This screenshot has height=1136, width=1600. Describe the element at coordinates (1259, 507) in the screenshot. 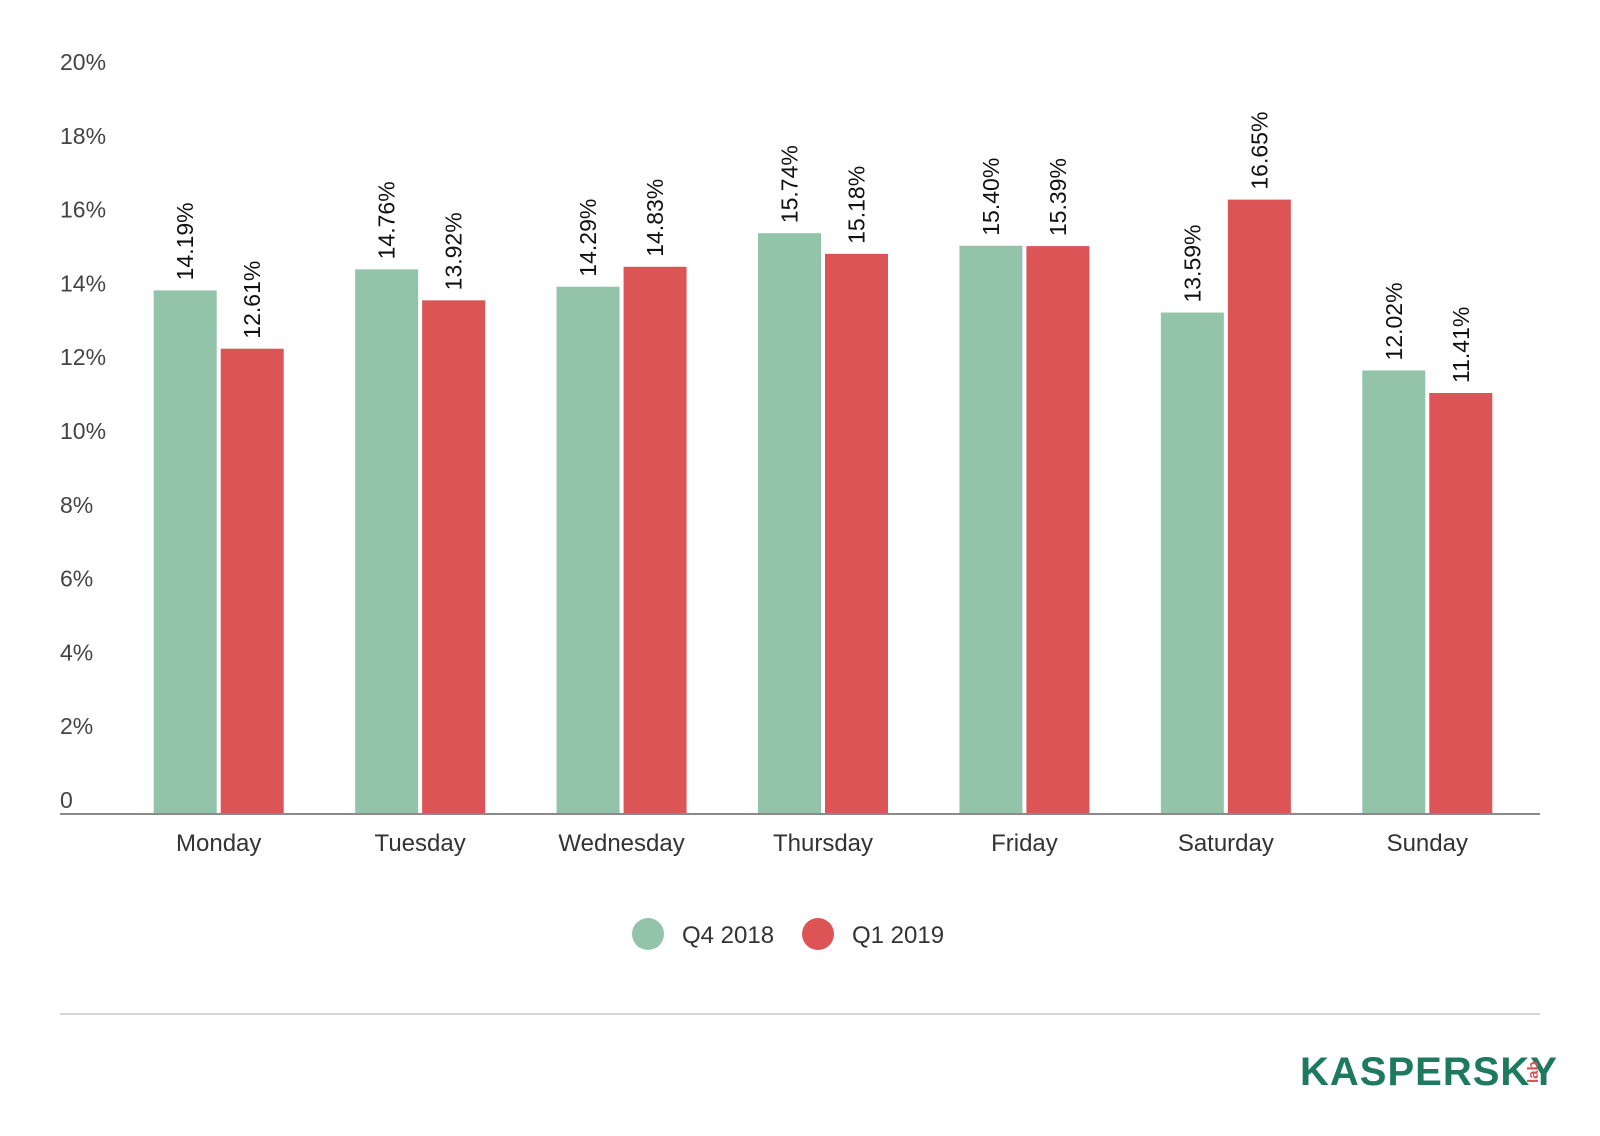

I see `bar-q1-2019-saturday` at that location.